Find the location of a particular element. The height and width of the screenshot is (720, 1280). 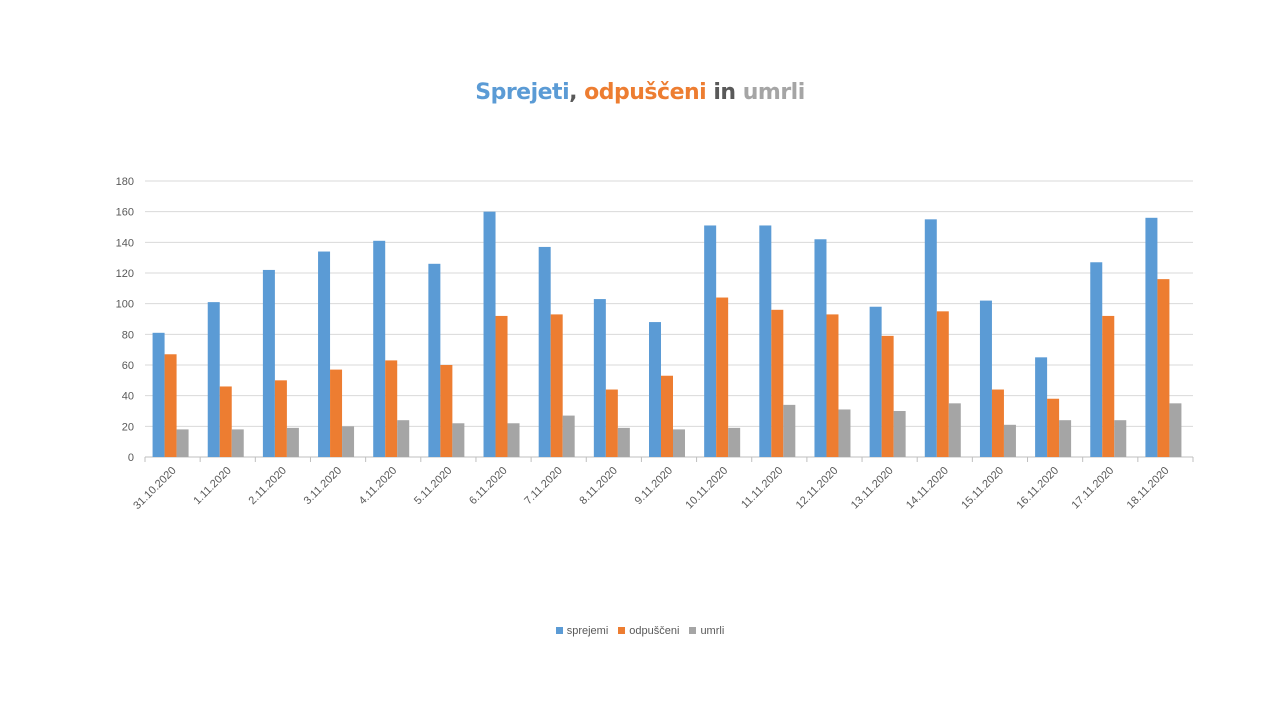

title-part: in is located at coordinates (724, 92).